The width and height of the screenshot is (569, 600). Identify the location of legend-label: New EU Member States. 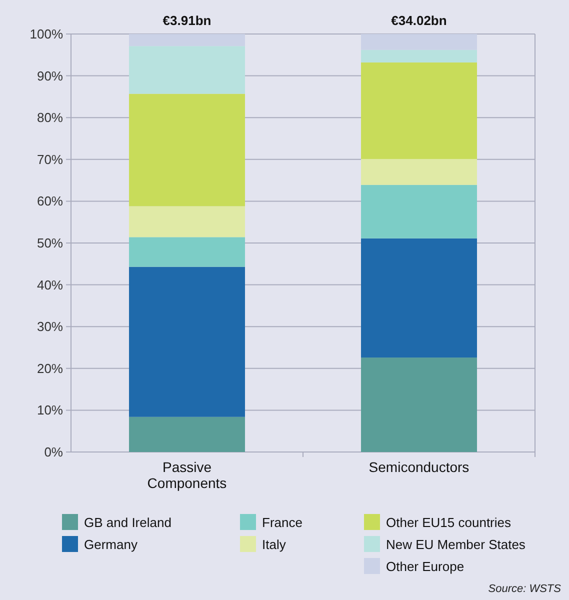
(456, 544).